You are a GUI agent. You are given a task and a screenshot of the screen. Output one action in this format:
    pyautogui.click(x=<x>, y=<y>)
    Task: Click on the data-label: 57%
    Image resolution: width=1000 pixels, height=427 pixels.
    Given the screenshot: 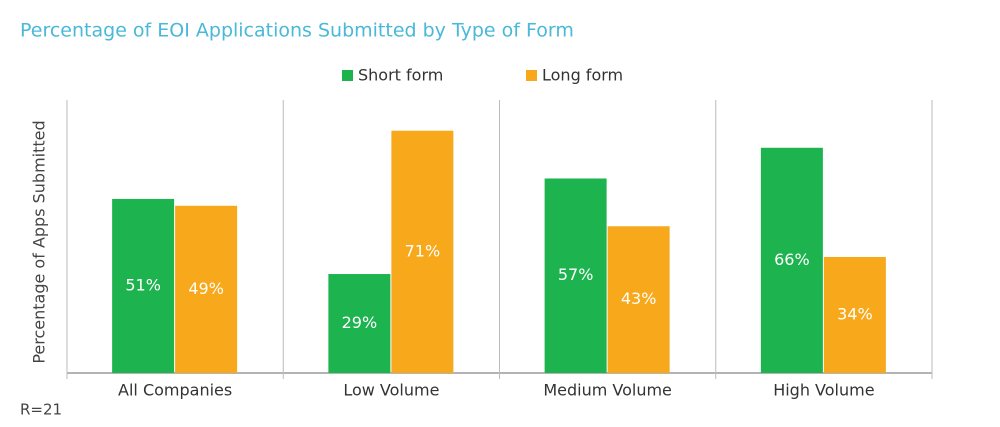 What is the action you would take?
    pyautogui.click(x=576, y=274)
    